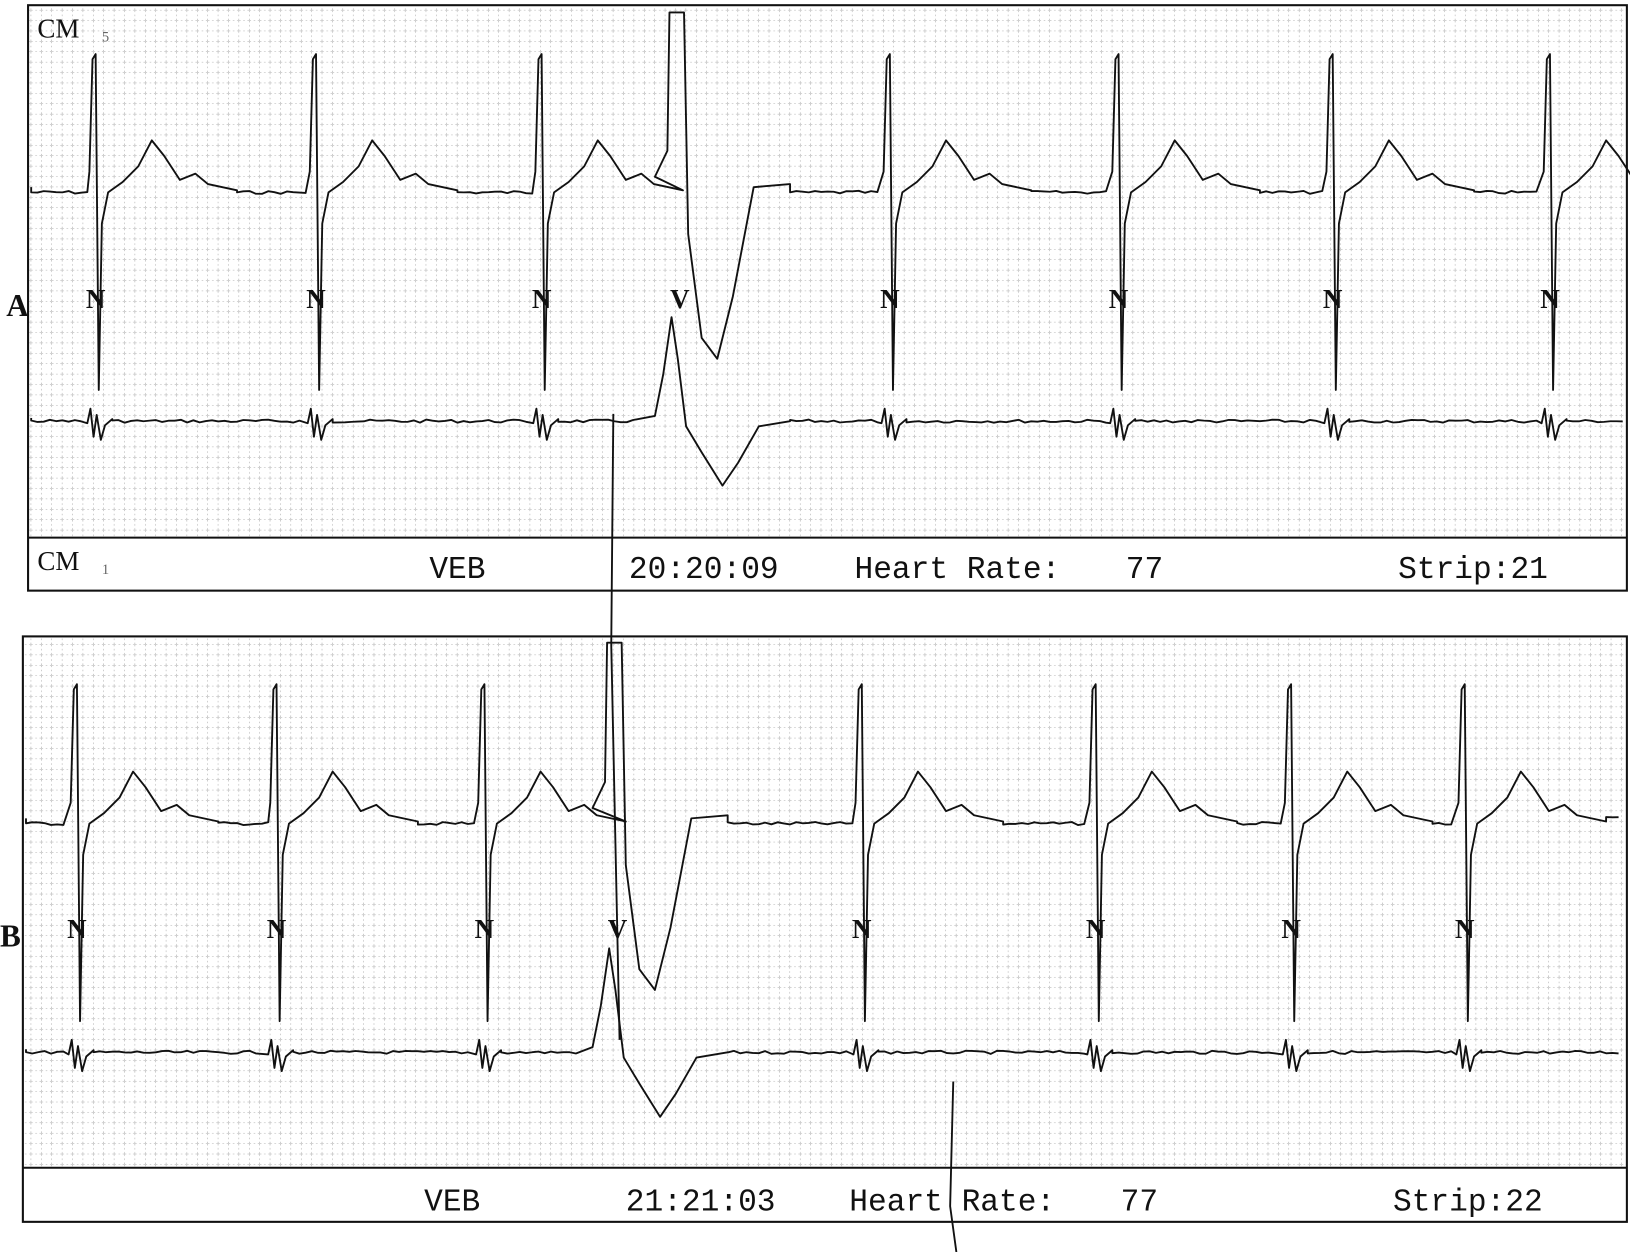 This screenshot has width=1630, height=1252. Describe the element at coordinates (1473, 570) in the screenshot. I see `strip-number: Strip:21` at that location.